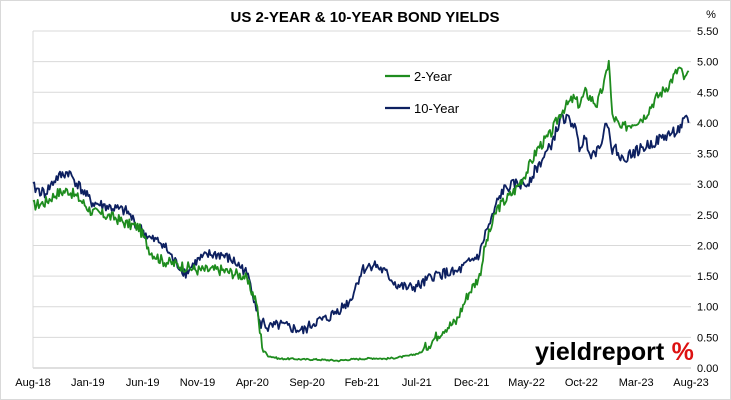 This screenshot has width=731, height=400. Describe the element at coordinates (707, 155) in the screenshot. I see `y-tick-label: 3.50` at that location.